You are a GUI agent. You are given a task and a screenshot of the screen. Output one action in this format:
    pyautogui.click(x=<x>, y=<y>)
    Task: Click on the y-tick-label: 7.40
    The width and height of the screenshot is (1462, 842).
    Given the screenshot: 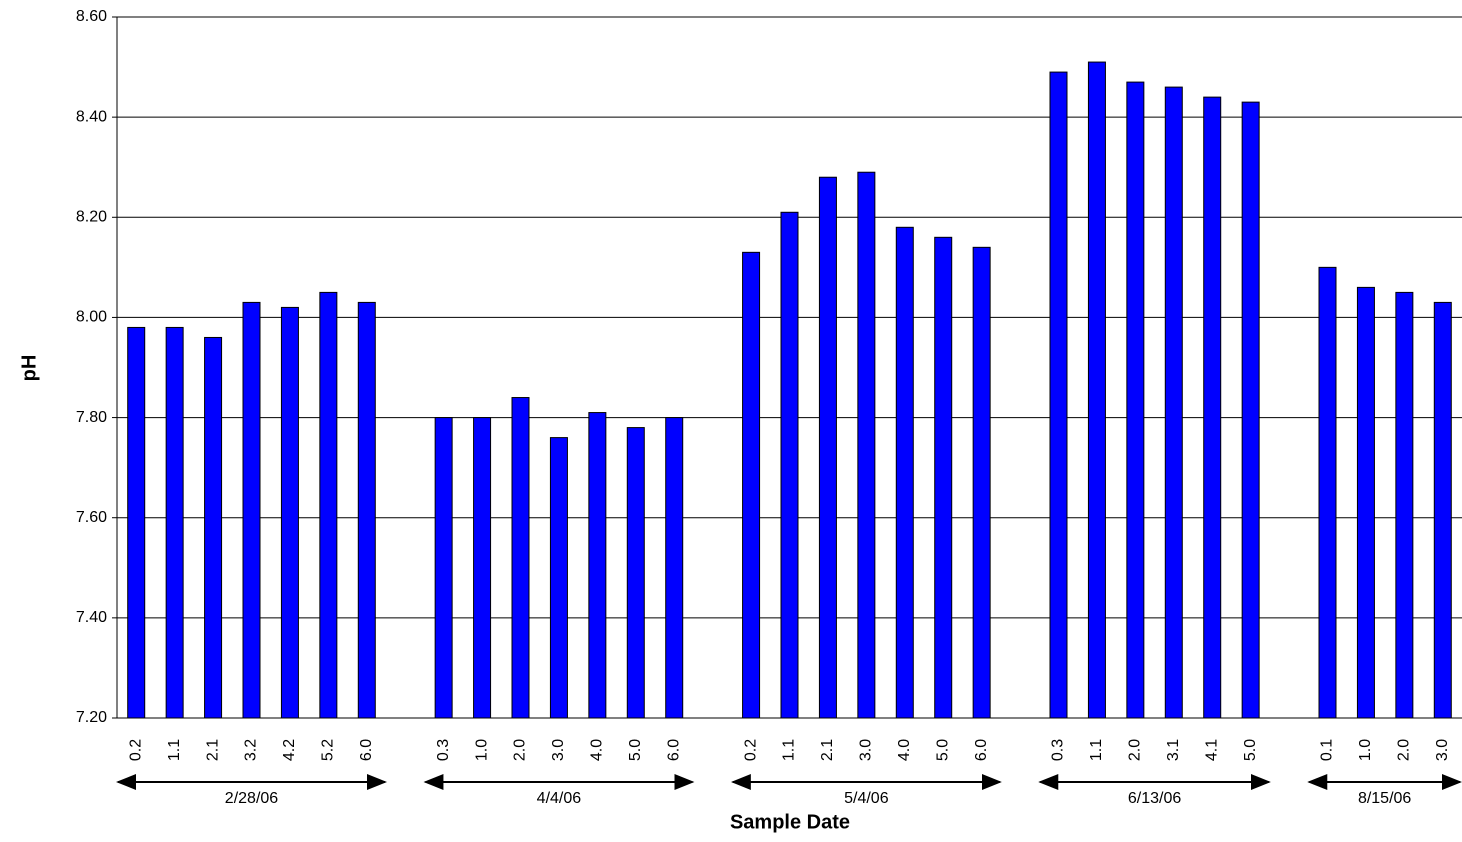 What is the action you would take?
    pyautogui.click(x=91, y=617)
    